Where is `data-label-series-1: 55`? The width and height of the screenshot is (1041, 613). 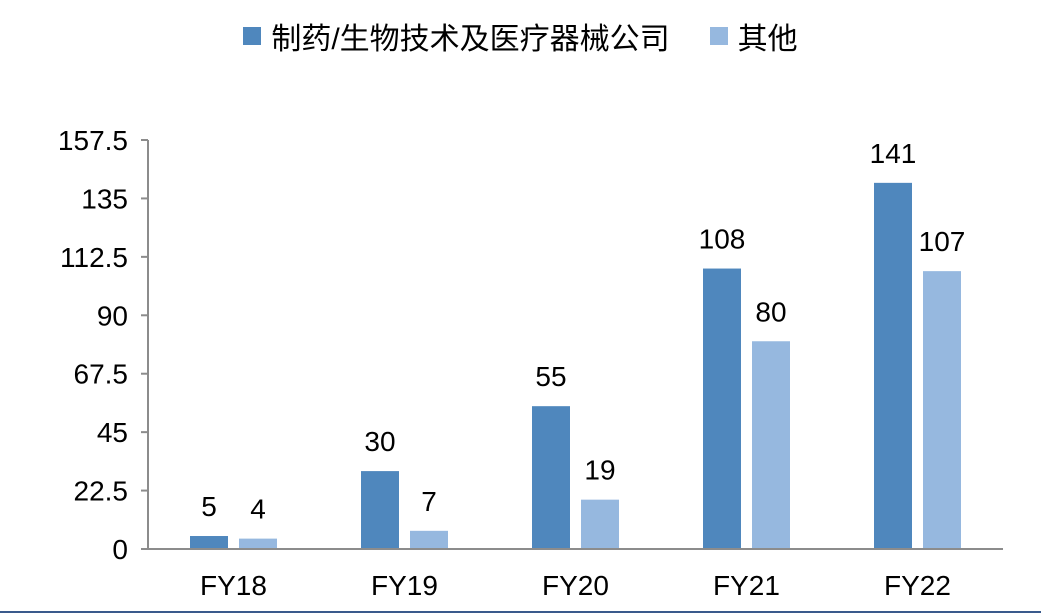 data-label-series-1: 55 is located at coordinates (550, 376).